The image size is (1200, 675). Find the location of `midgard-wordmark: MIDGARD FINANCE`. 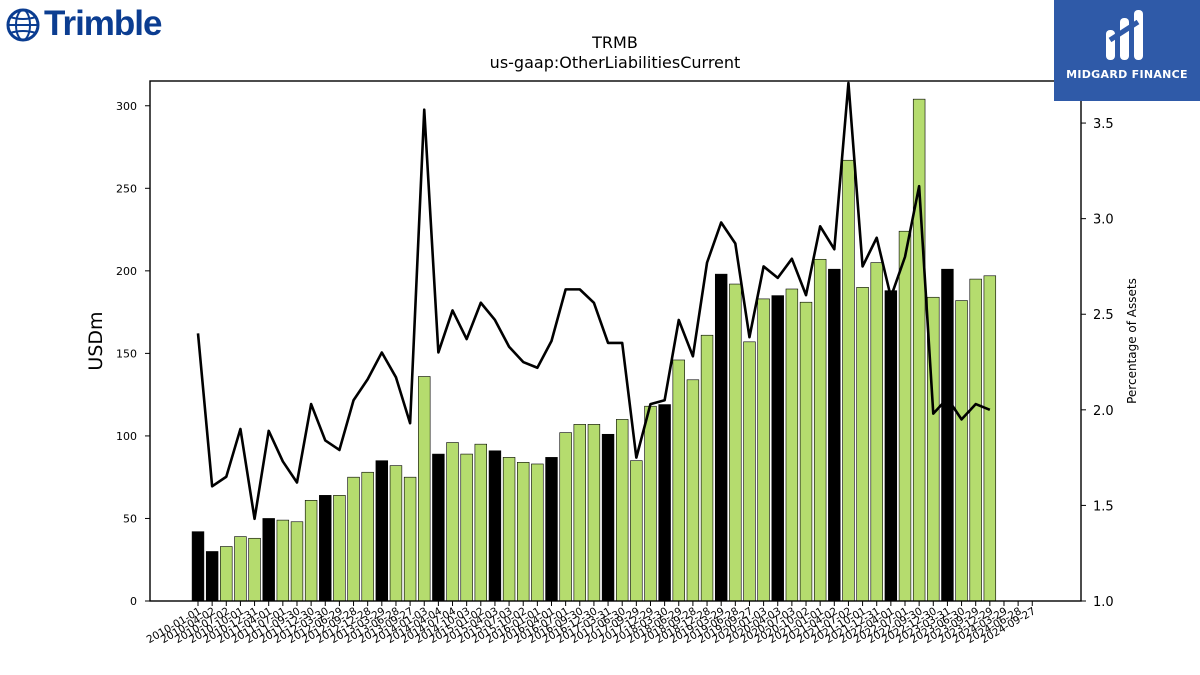

midgard-wordmark: MIDGARD FINANCE is located at coordinates (1127, 74).